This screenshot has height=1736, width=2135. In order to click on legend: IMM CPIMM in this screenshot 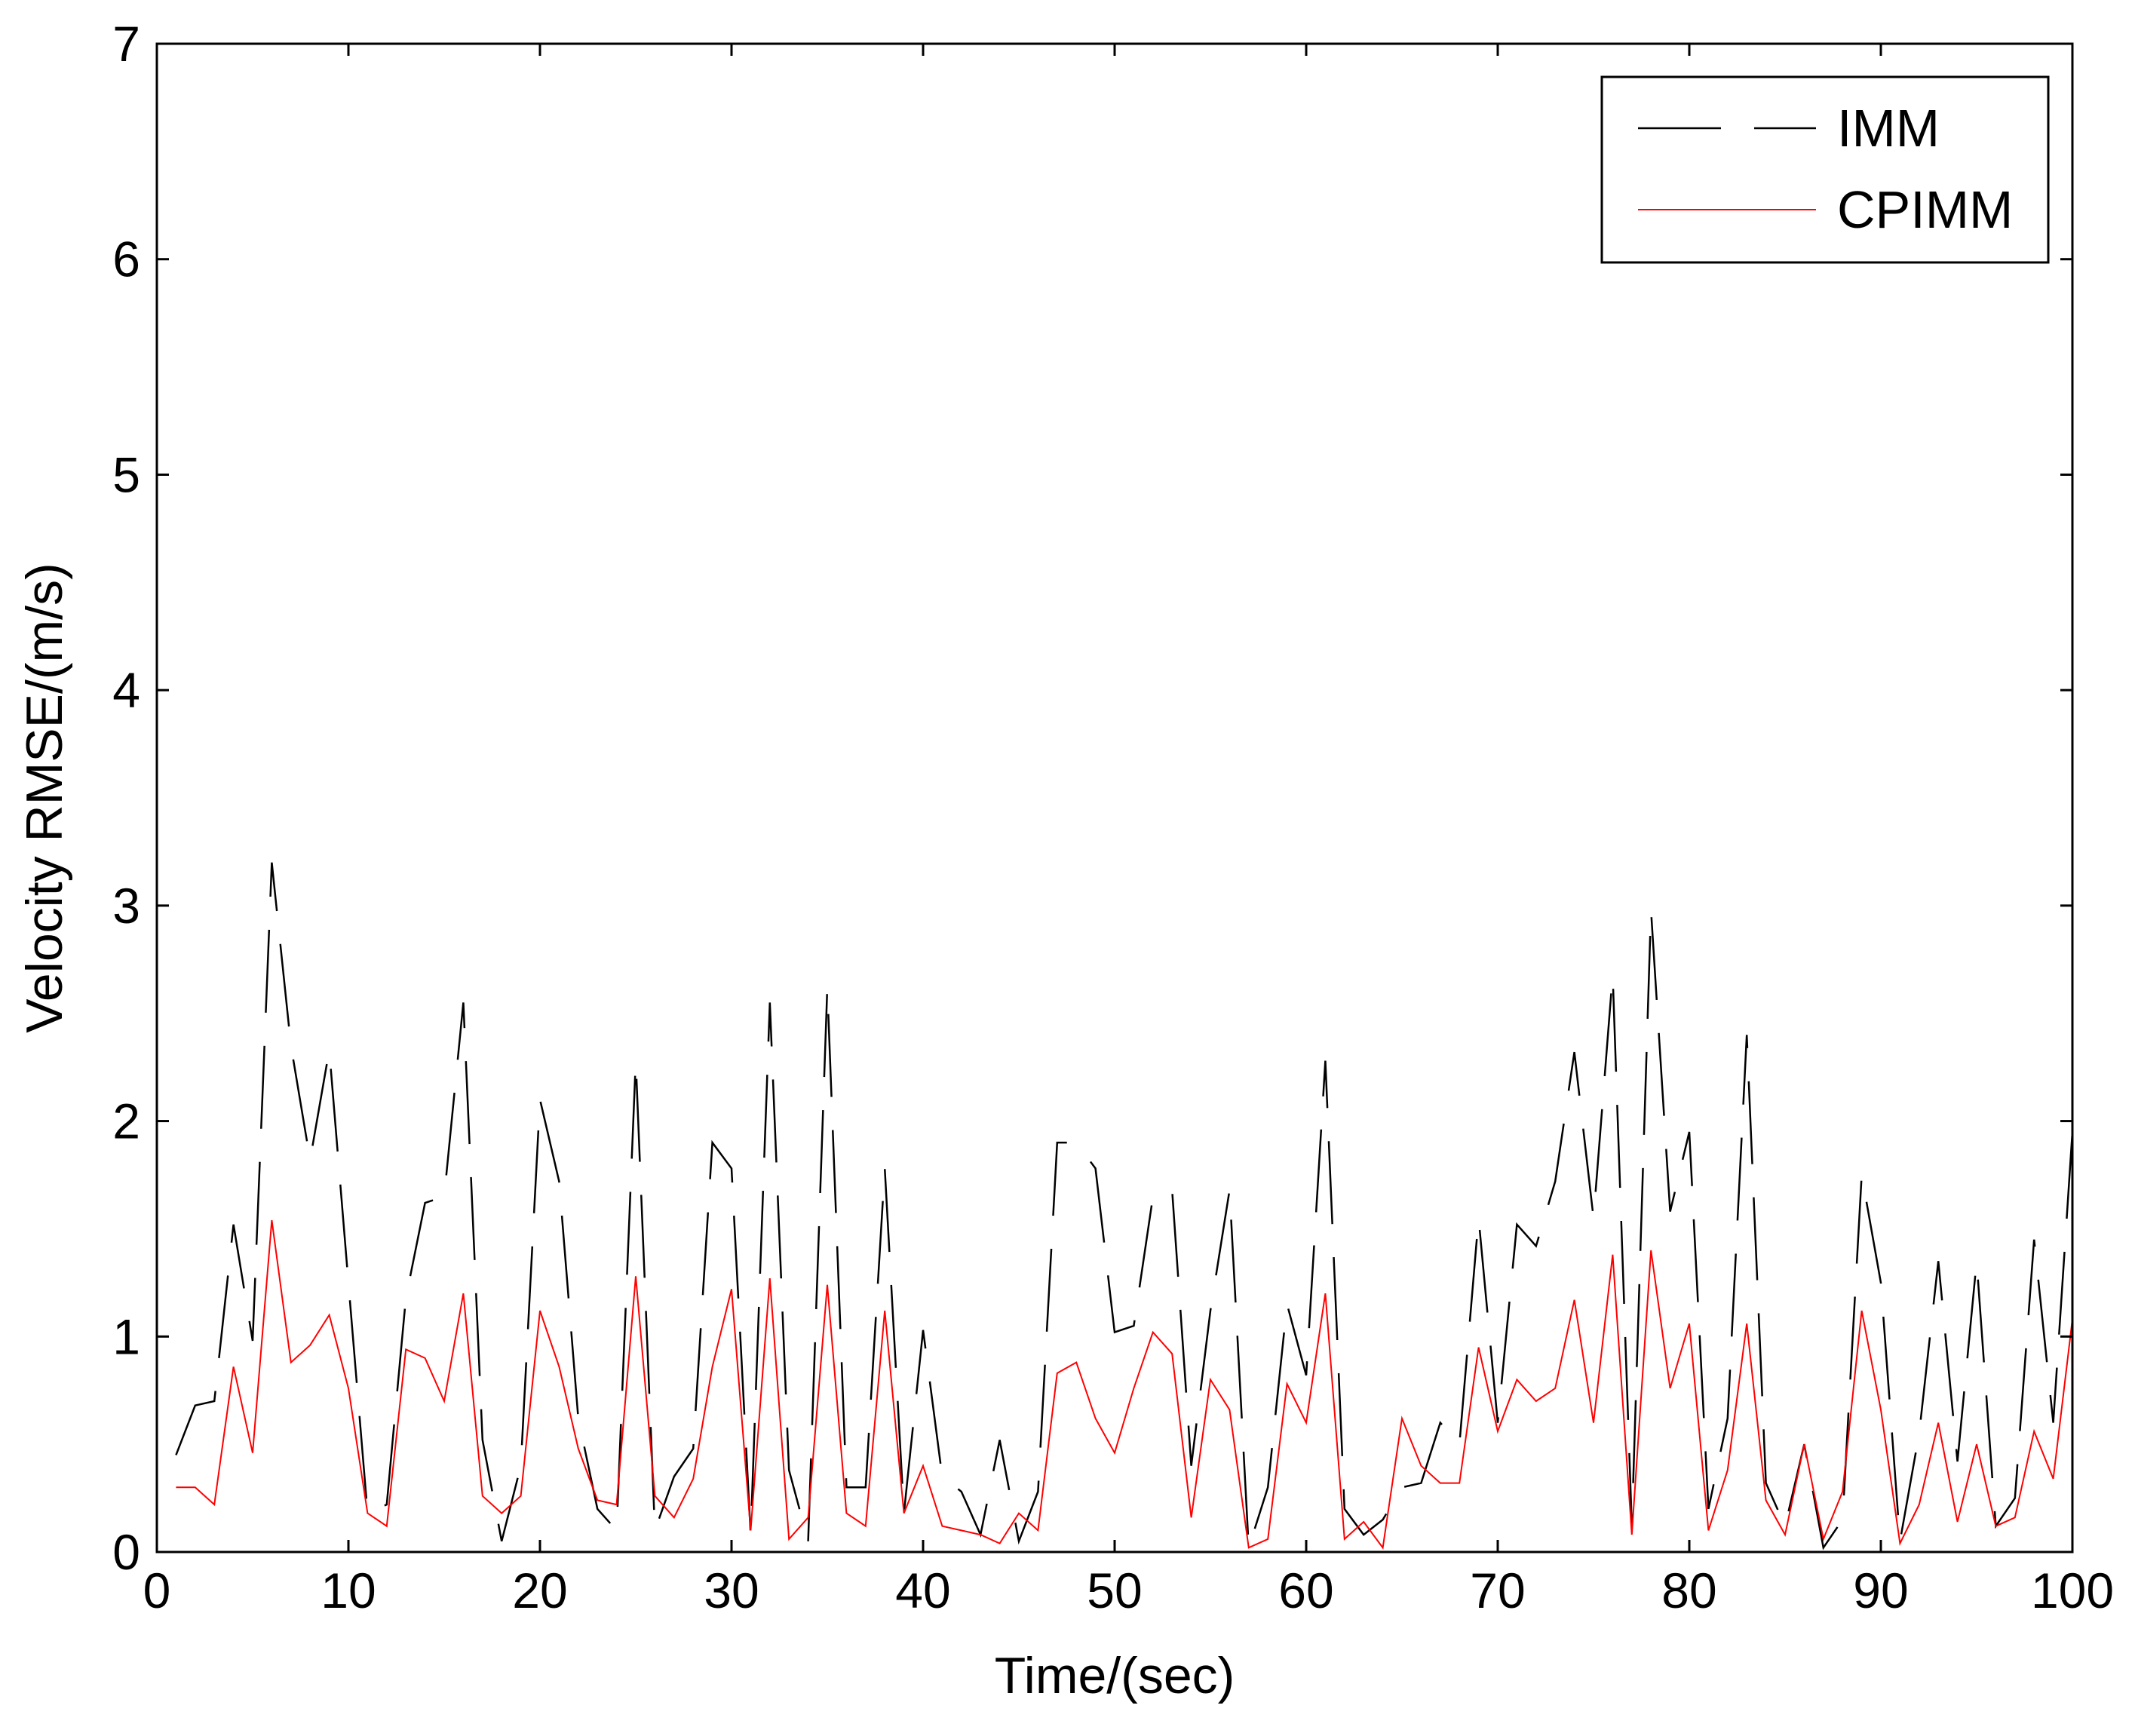, I will do `click(1825, 169)`.